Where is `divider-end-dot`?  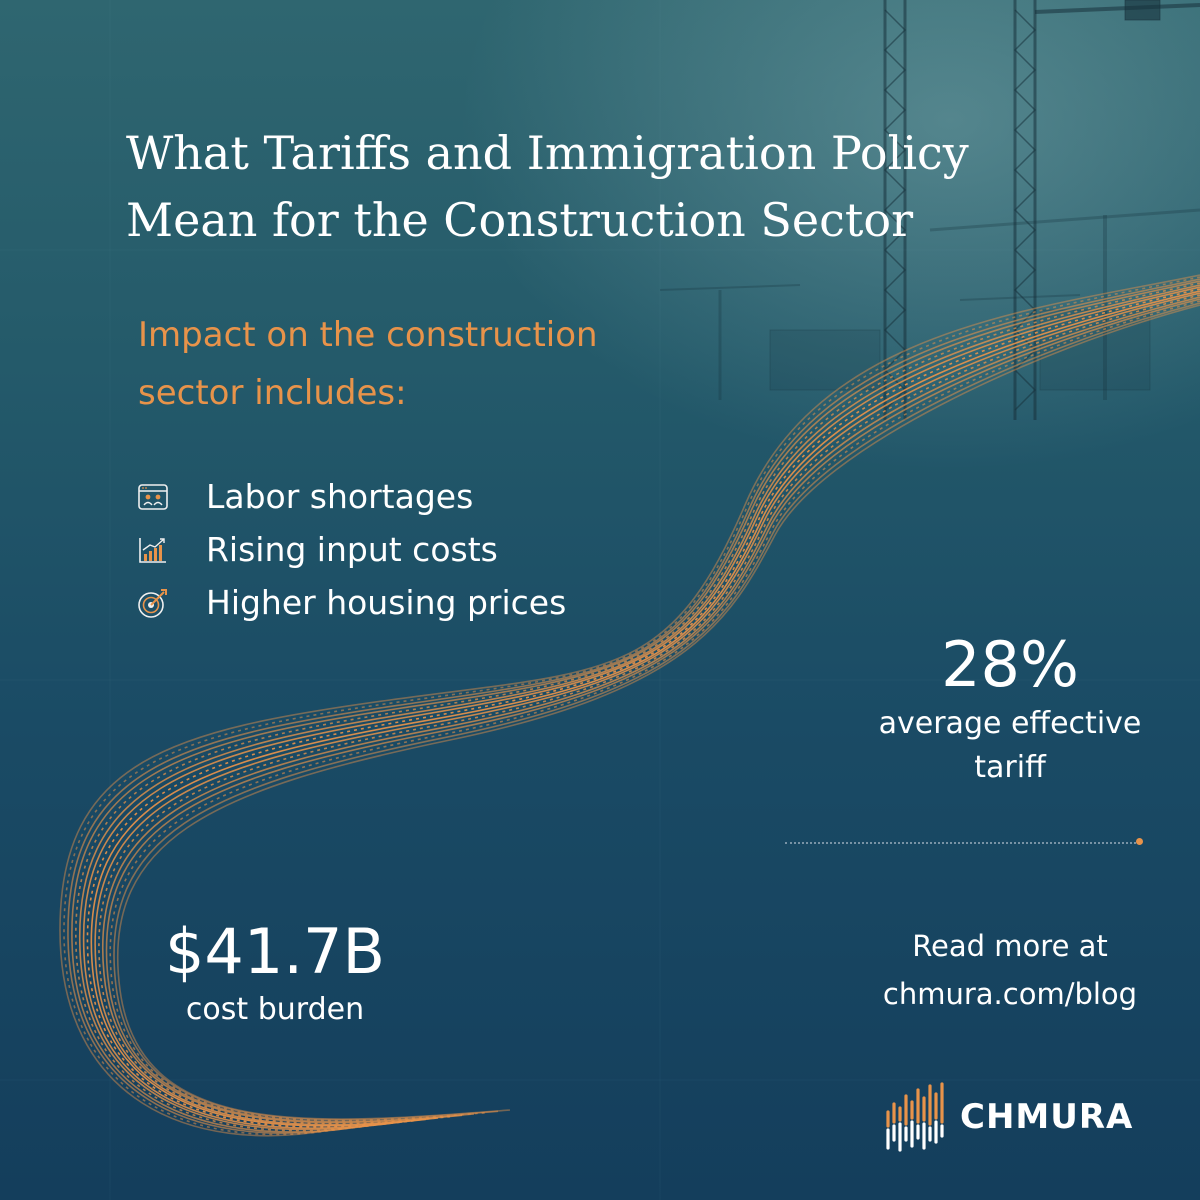 divider-end-dot is located at coordinates (1139, 841).